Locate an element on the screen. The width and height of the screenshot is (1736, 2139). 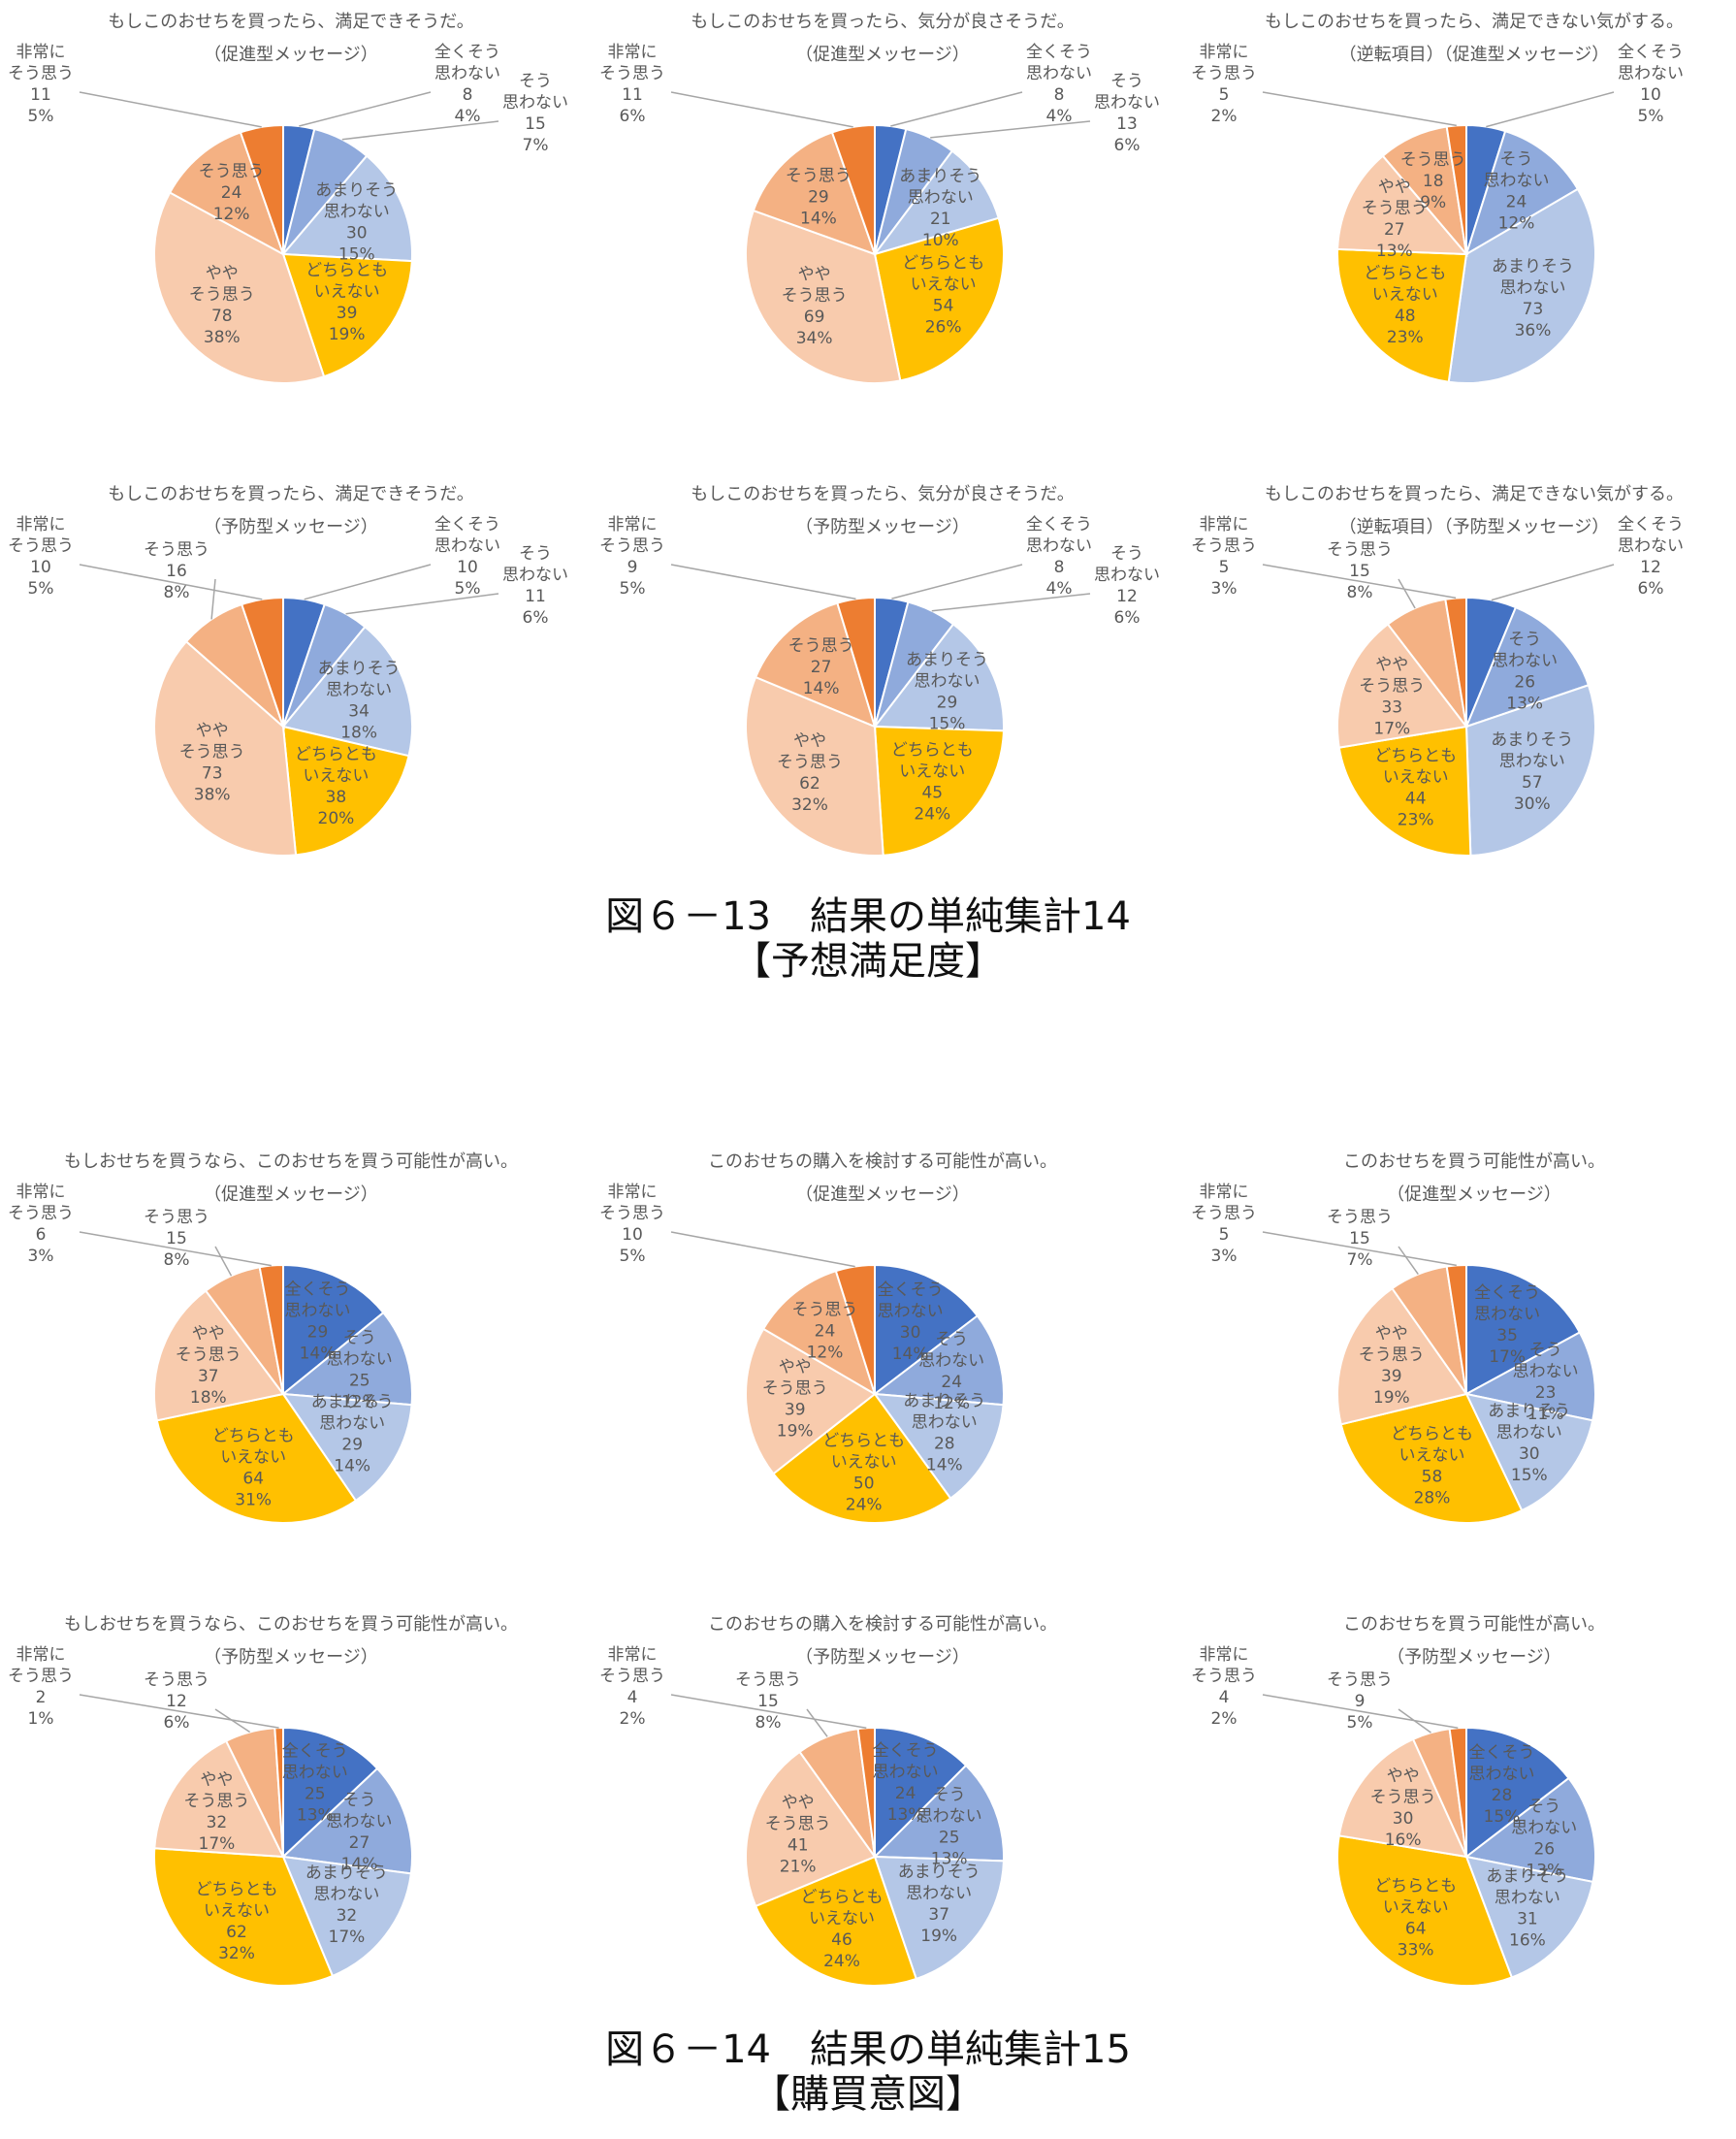
slice-label: ややそう思う 30 16% is located at coordinates (1403, 1808).